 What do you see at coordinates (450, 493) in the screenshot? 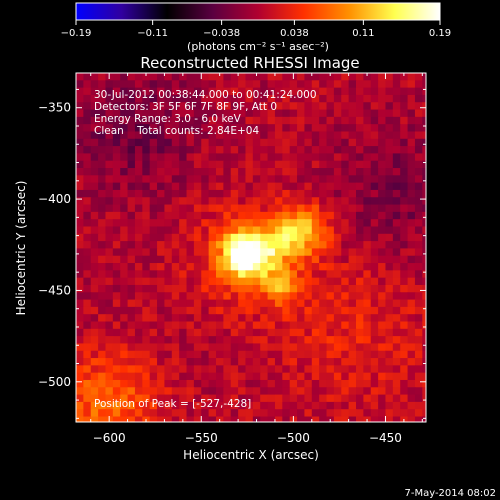
I see `footer-date: 7-May-2014 08:02` at bounding box center [450, 493].